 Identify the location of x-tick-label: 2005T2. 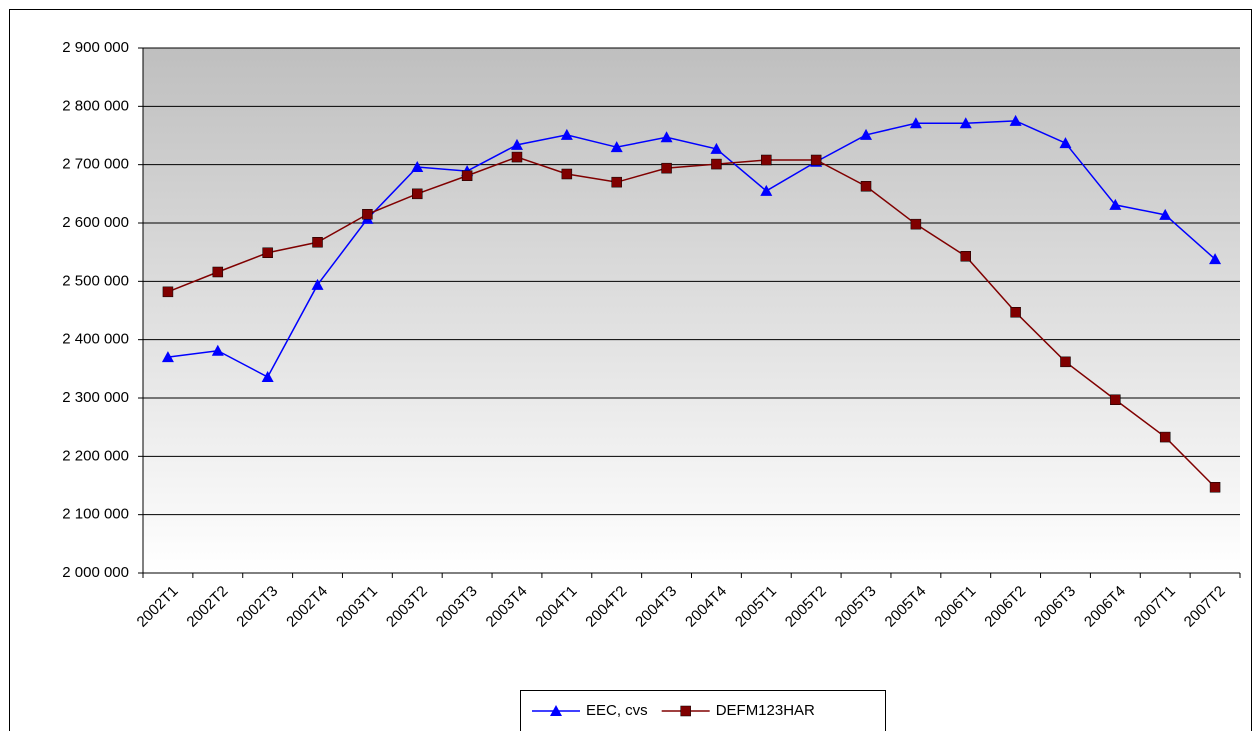
(806, 607).